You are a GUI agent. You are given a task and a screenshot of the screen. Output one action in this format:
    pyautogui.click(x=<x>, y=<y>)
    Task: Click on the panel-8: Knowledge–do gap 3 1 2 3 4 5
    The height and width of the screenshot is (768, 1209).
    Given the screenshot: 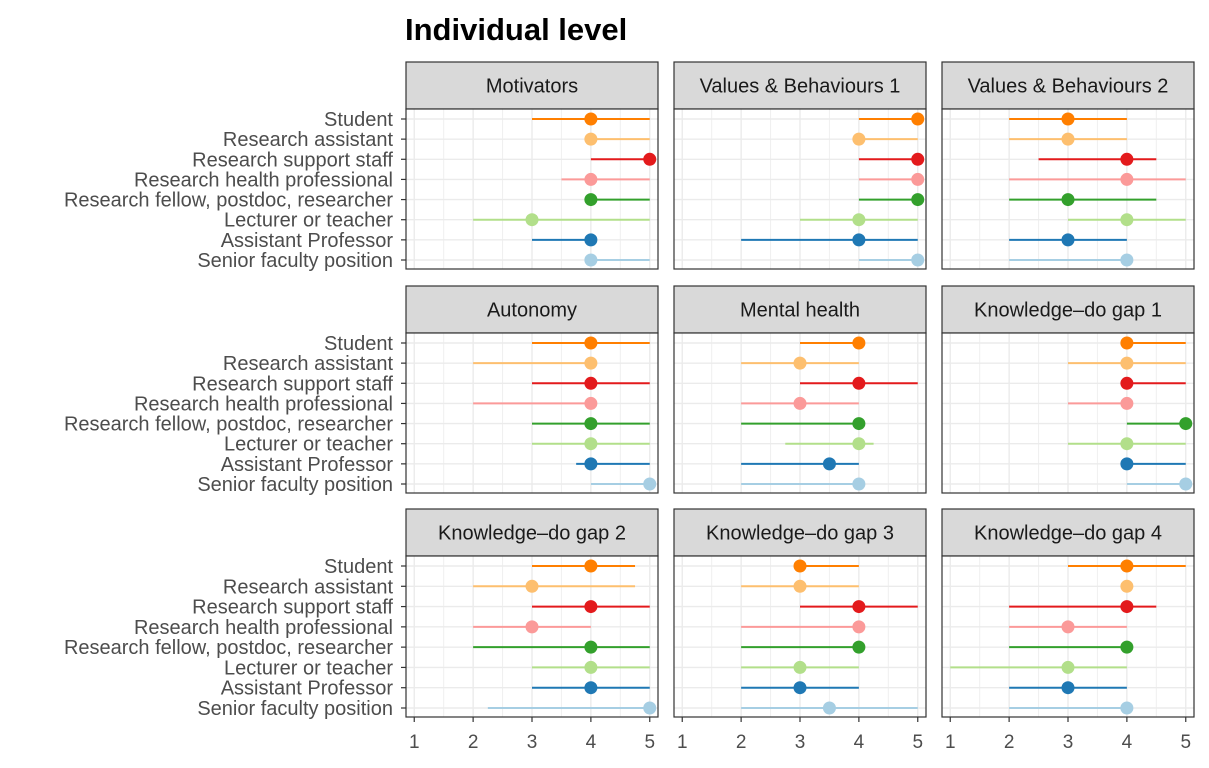 What is the action you would take?
    pyautogui.click(x=800, y=630)
    